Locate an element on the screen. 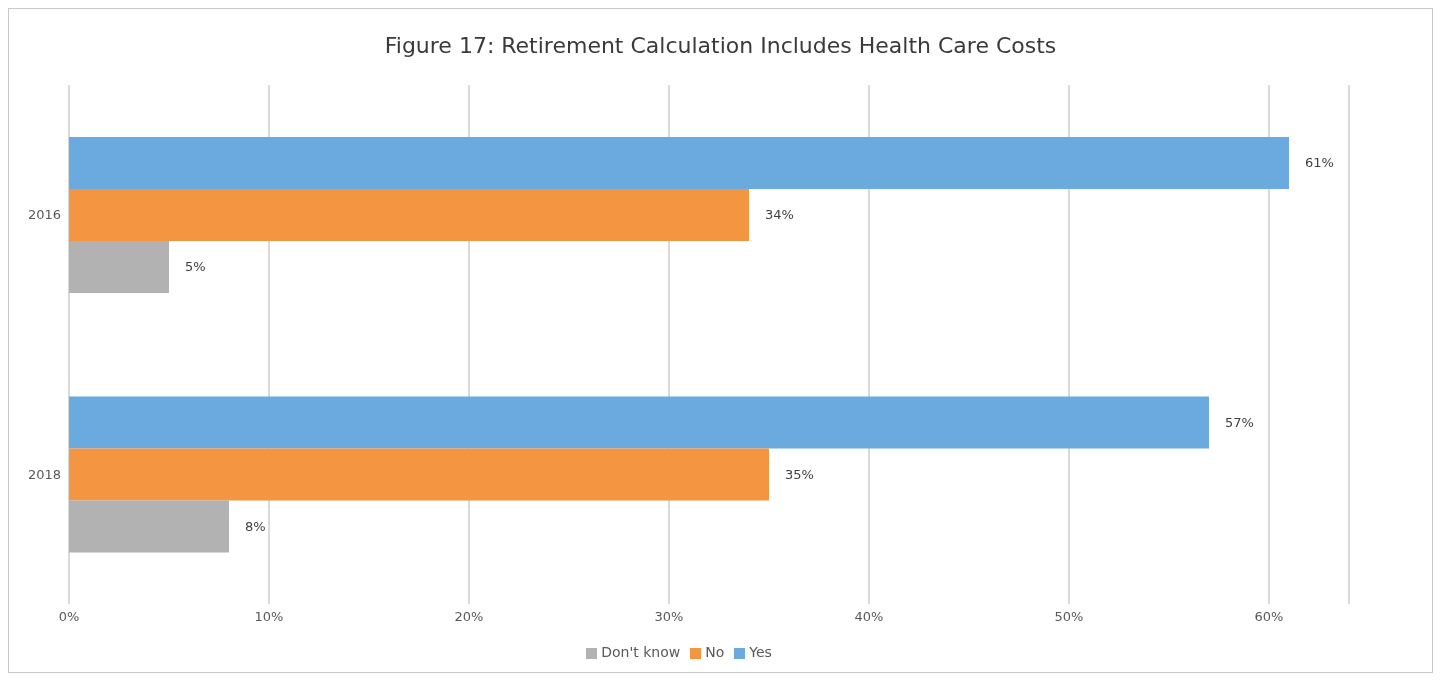  x-tick-label: 10% is located at coordinates (269, 617).